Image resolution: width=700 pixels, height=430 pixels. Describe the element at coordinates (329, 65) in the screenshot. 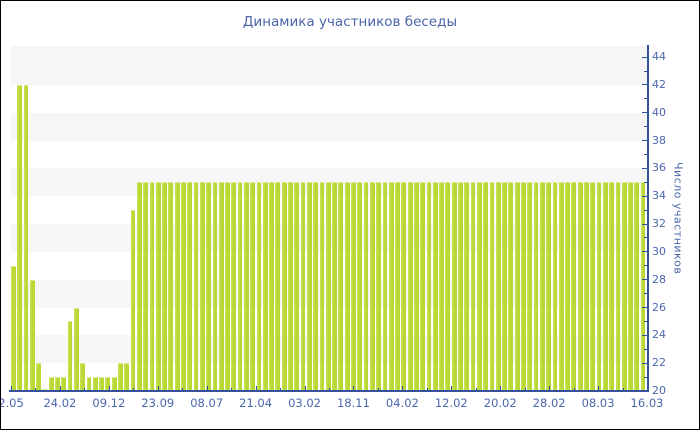

I see `grid-band` at that location.